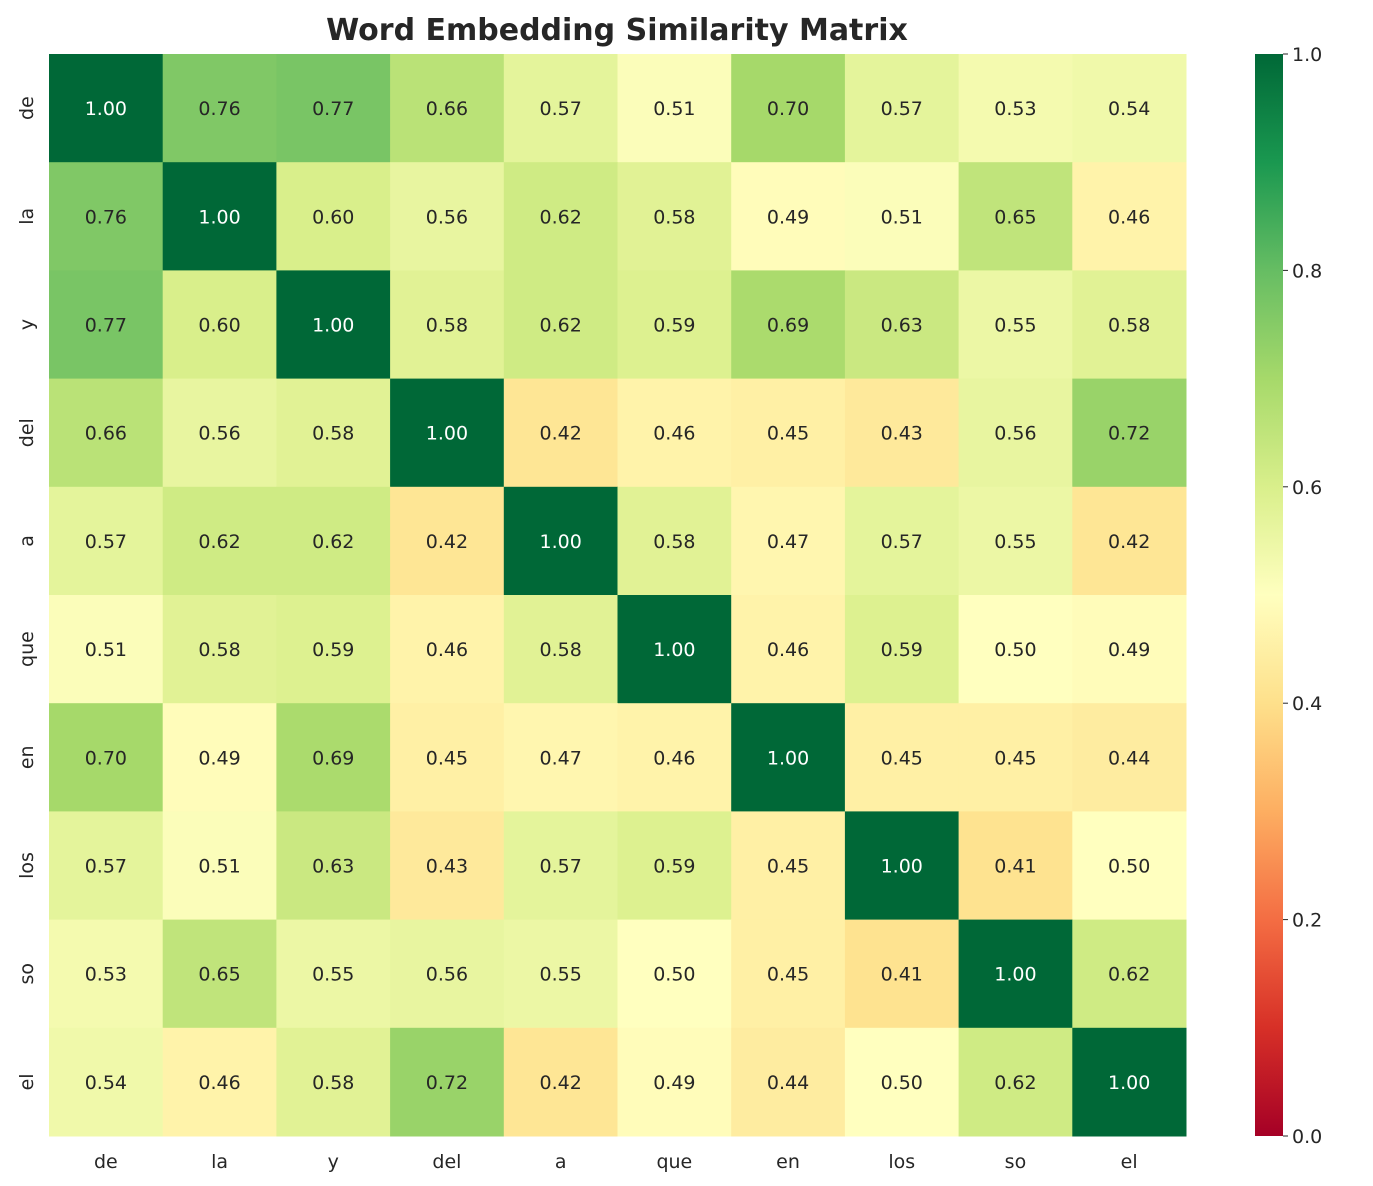 This screenshot has height=1186, width=1373. I want to click on cell-annotation: 0.56, so click(219, 434).